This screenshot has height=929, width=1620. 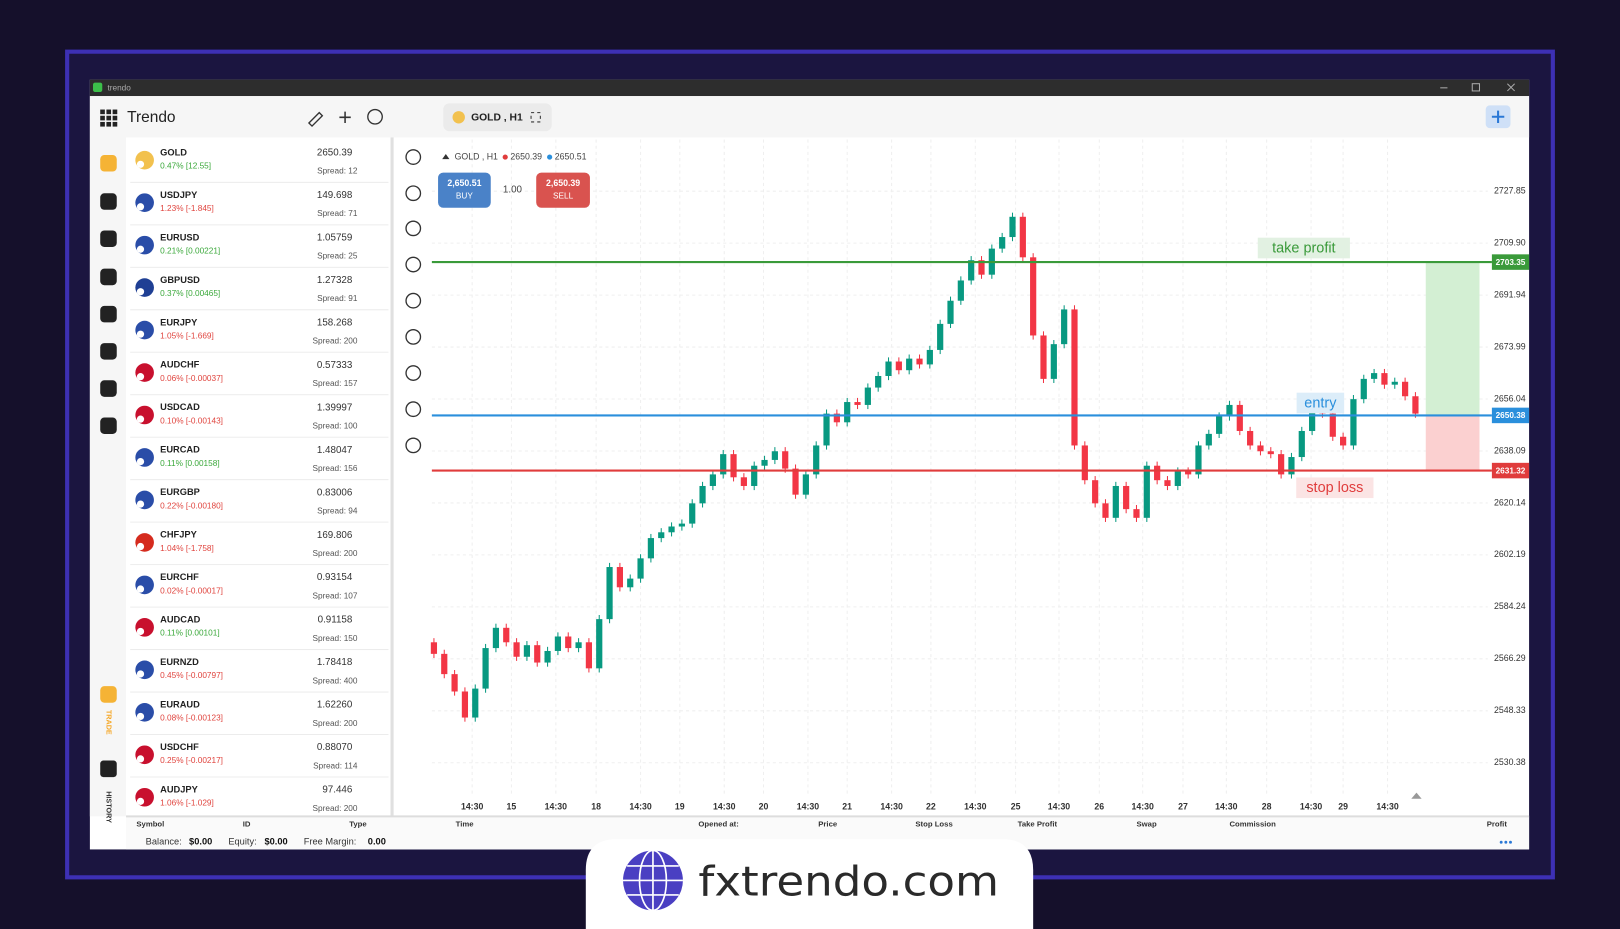 I want to click on column-header: Time, so click(x=465, y=824).